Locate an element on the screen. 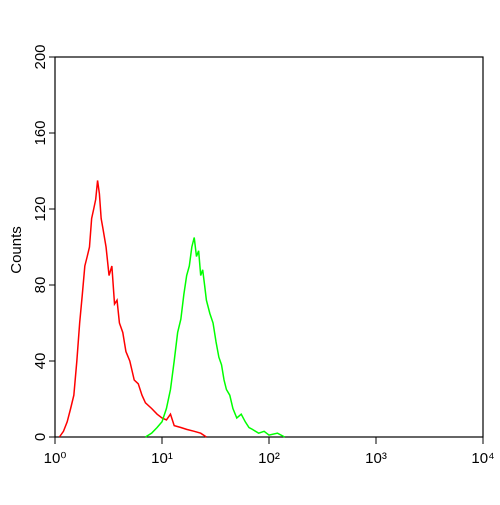  y-tick-label: 80 is located at coordinates (40, 285).